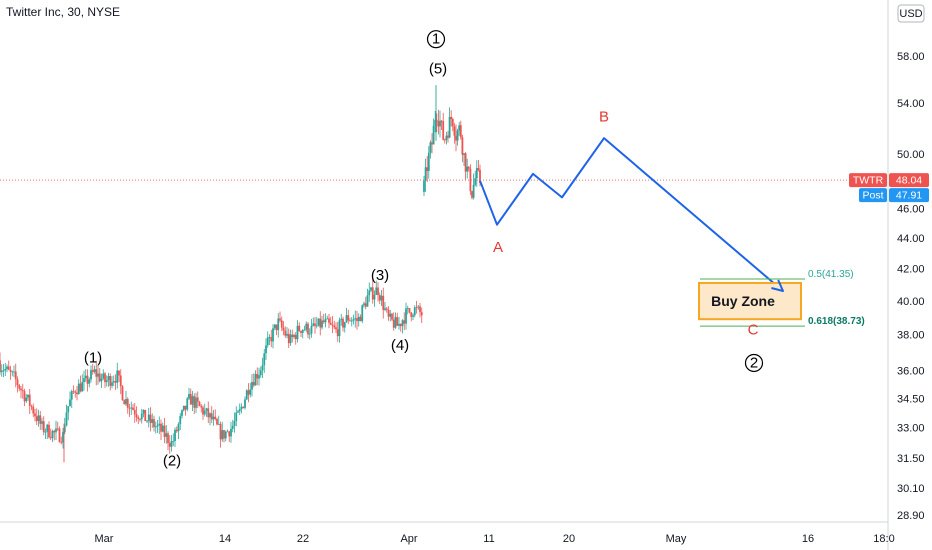 This screenshot has height=550, width=932. I want to click on price-tick-2: 50.00, so click(911, 155).